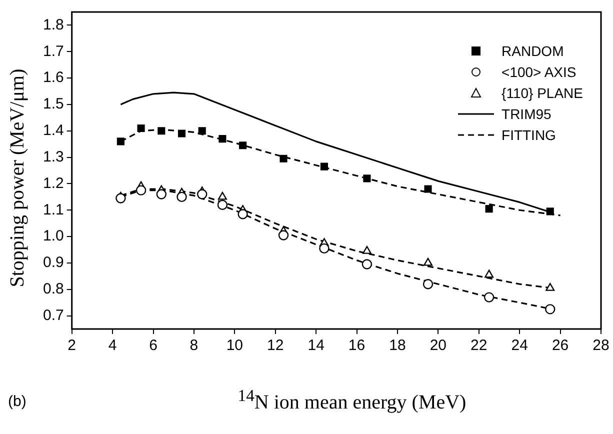 The width and height of the screenshot is (613, 434). Describe the element at coordinates (53, 209) in the screenshot. I see `y-tick-label: 1.1` at that location.